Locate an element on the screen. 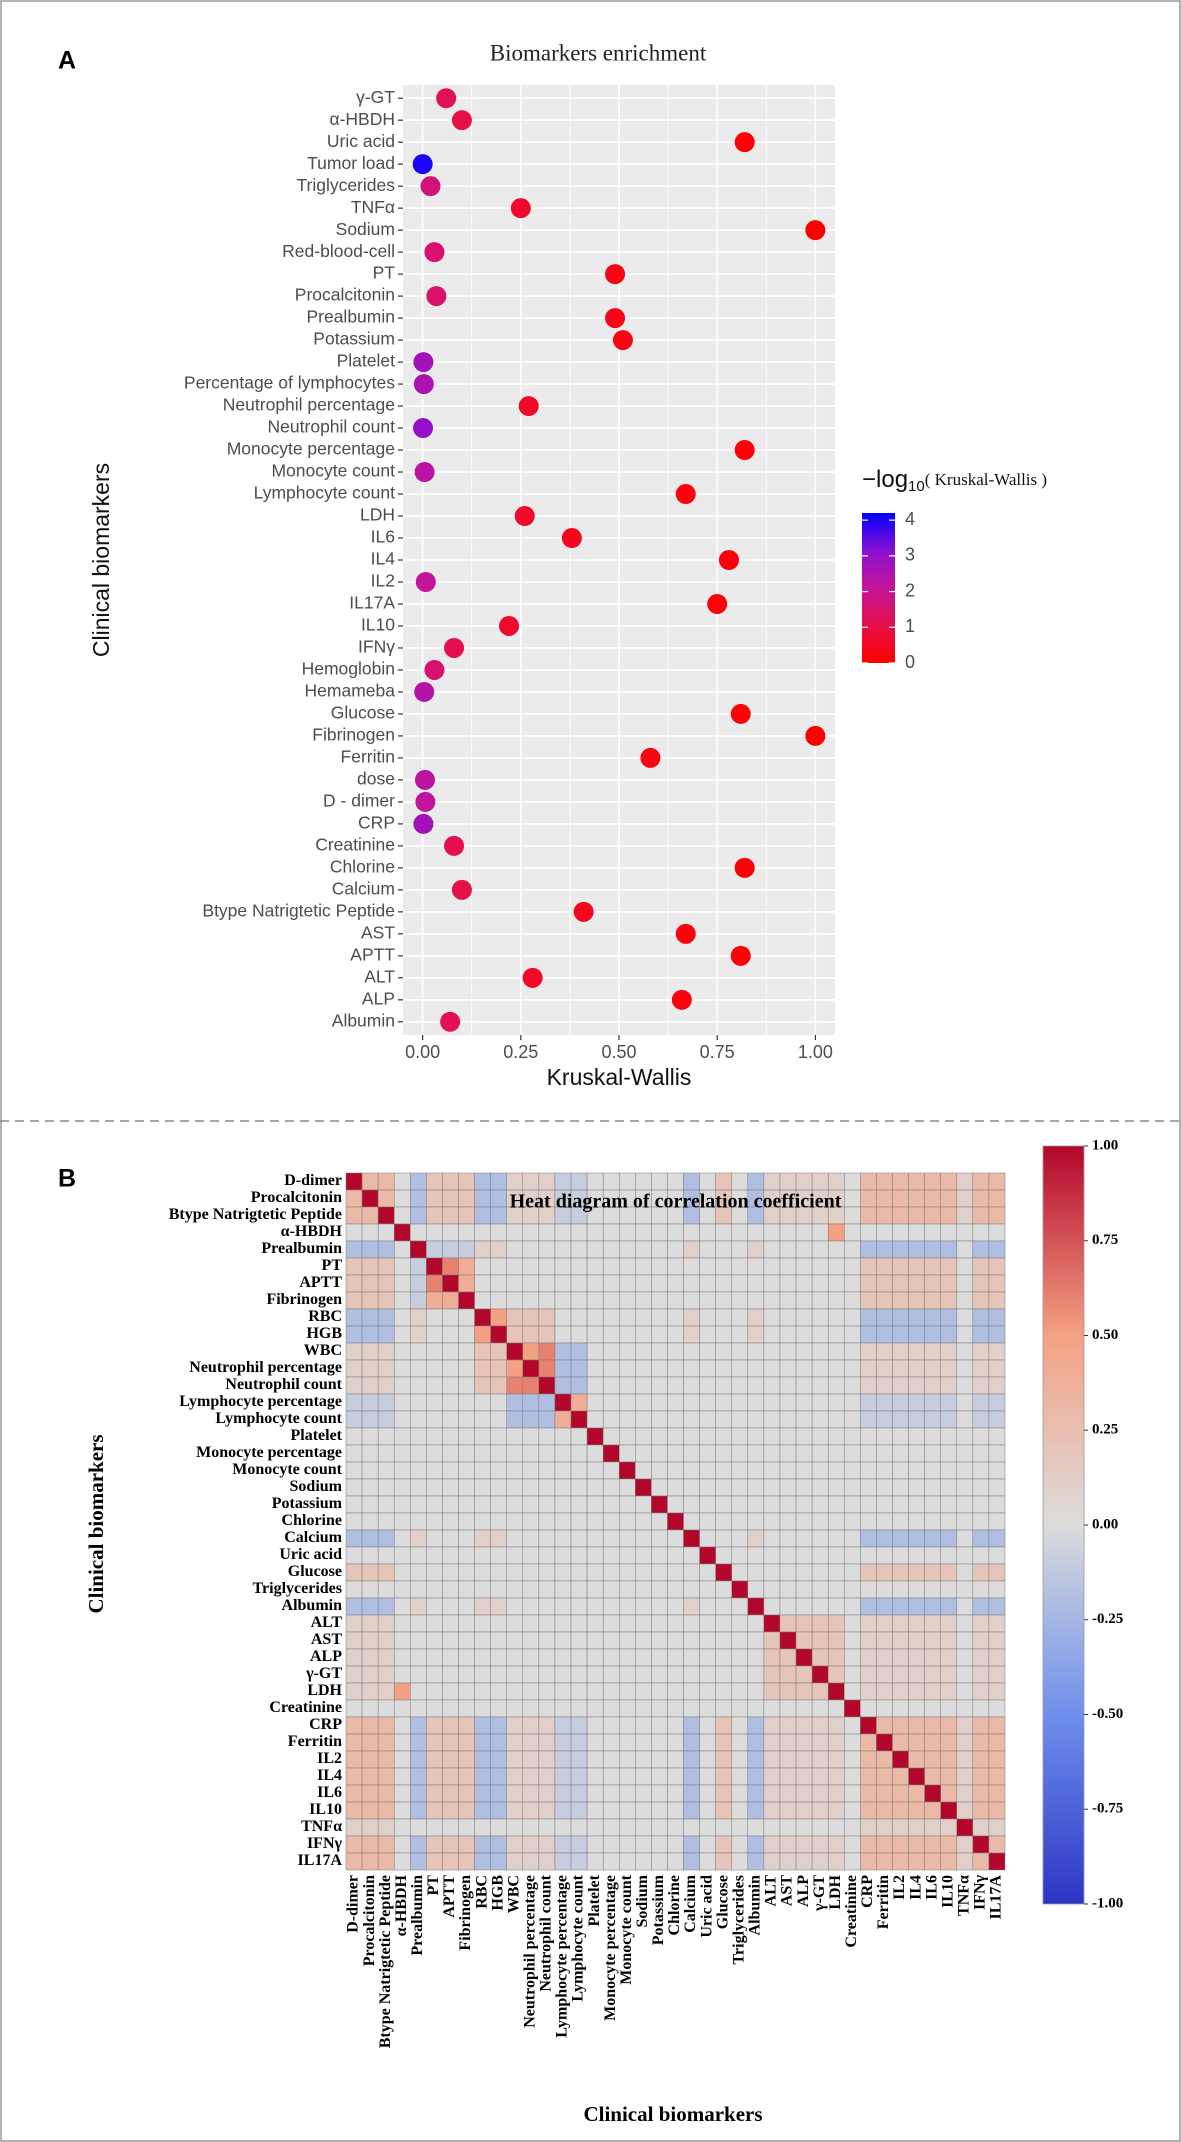  dot is located at coordinates (685, 933).